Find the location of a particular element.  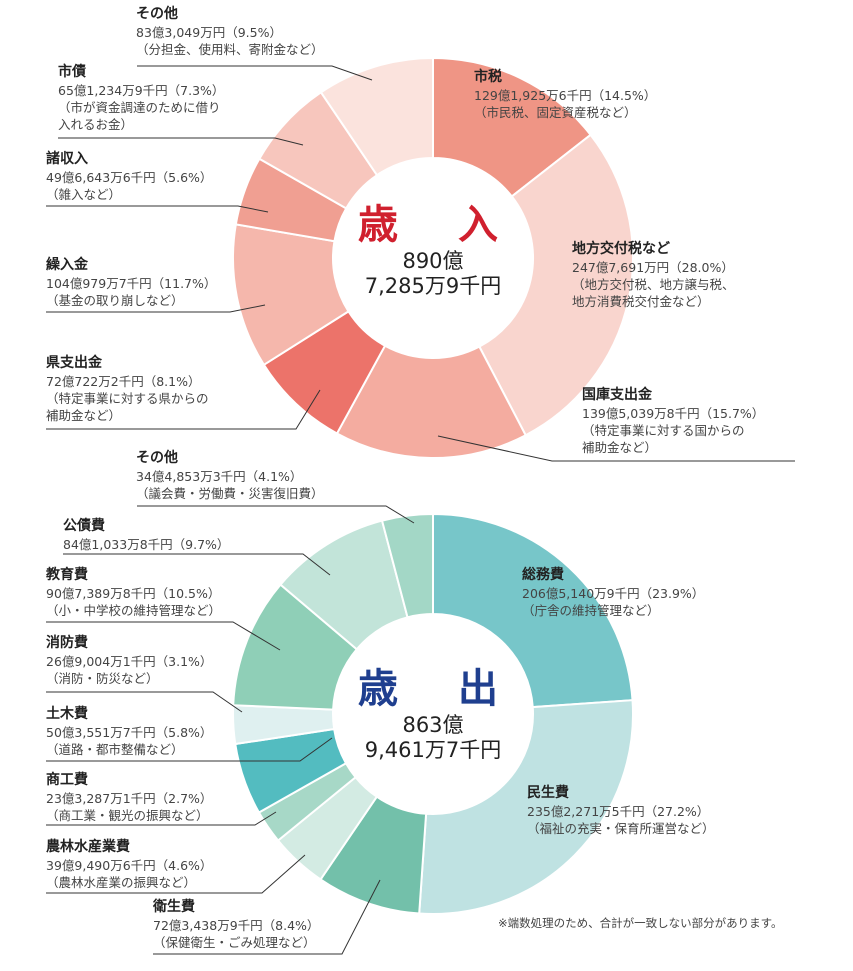

exp-leader-shobo is located at coordinates (144, 702).